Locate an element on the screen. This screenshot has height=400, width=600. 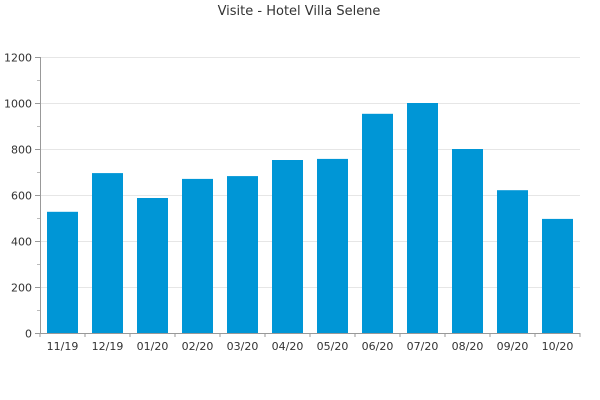
x-tick-label: 03/20 is located at coordinates (243, 346).